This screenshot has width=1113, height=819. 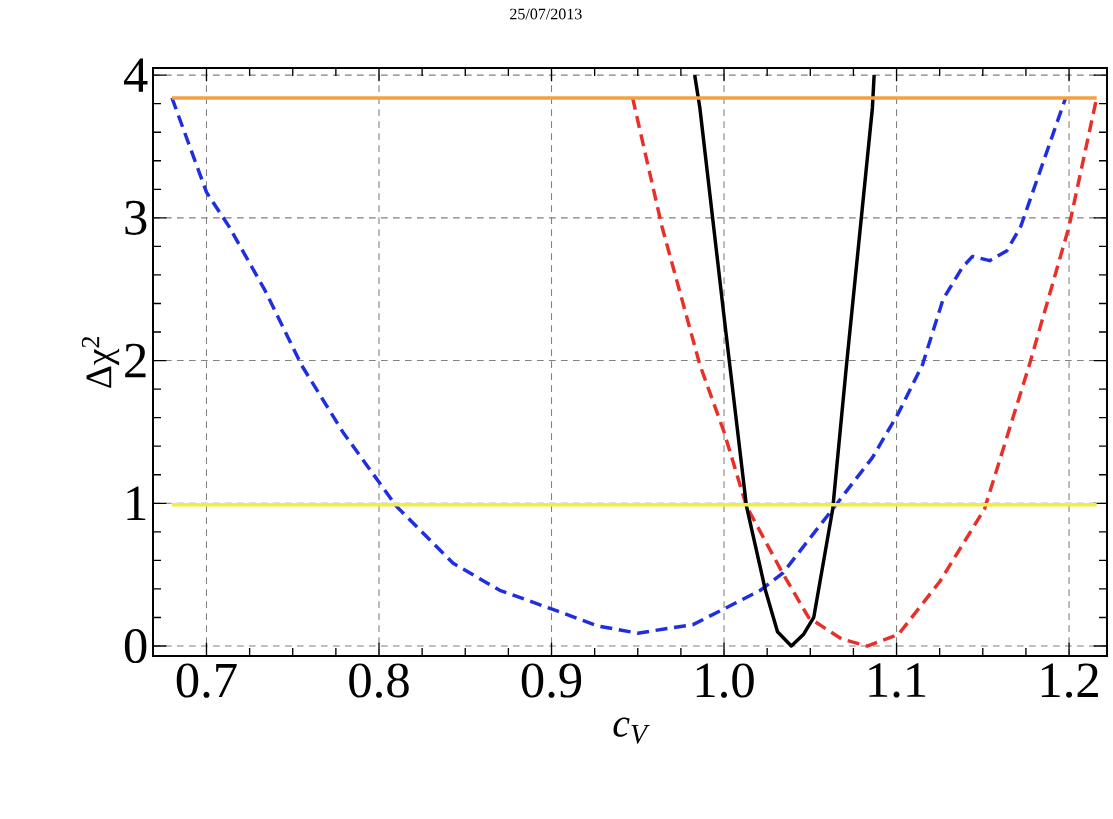 What do you see at coordinates (100, 362) in the screenshot?
I see `y-axis-title: Δχ$^{2}$` at bounding box center [100, 362].